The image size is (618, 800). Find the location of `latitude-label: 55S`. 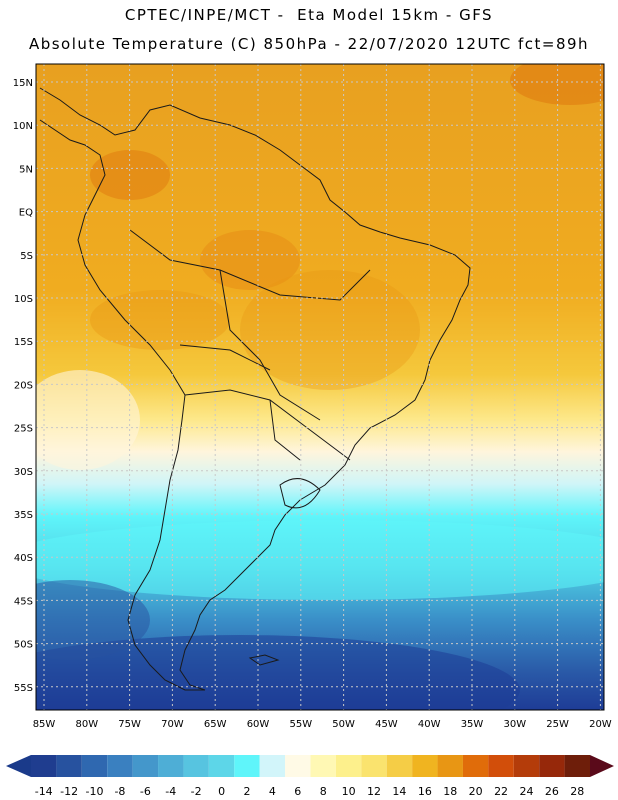

latitude-label: 55S is located at coordinates (23, 688).